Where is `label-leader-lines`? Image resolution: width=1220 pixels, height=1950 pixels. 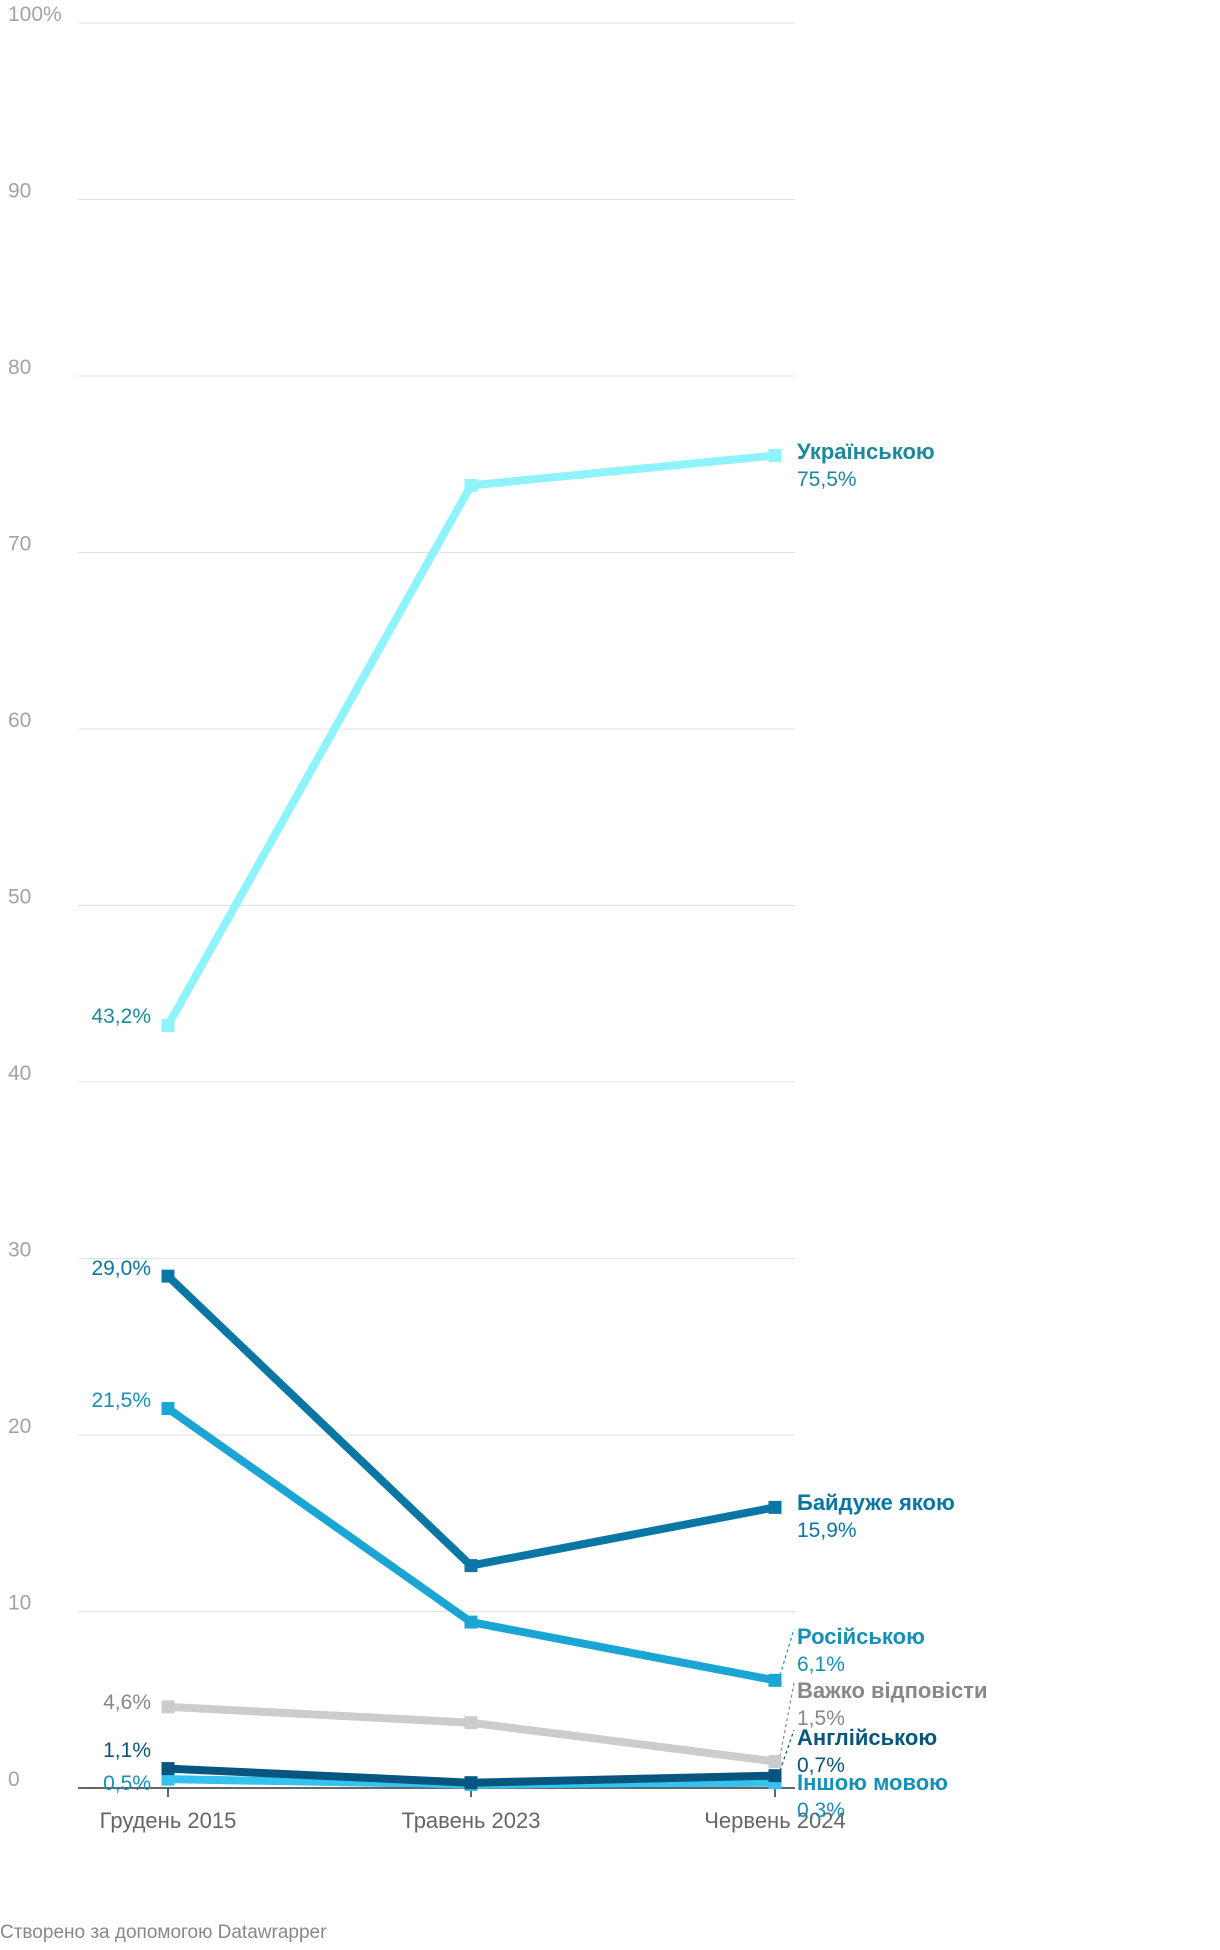
label-leader-lines is located at coordinates (787, 1699).